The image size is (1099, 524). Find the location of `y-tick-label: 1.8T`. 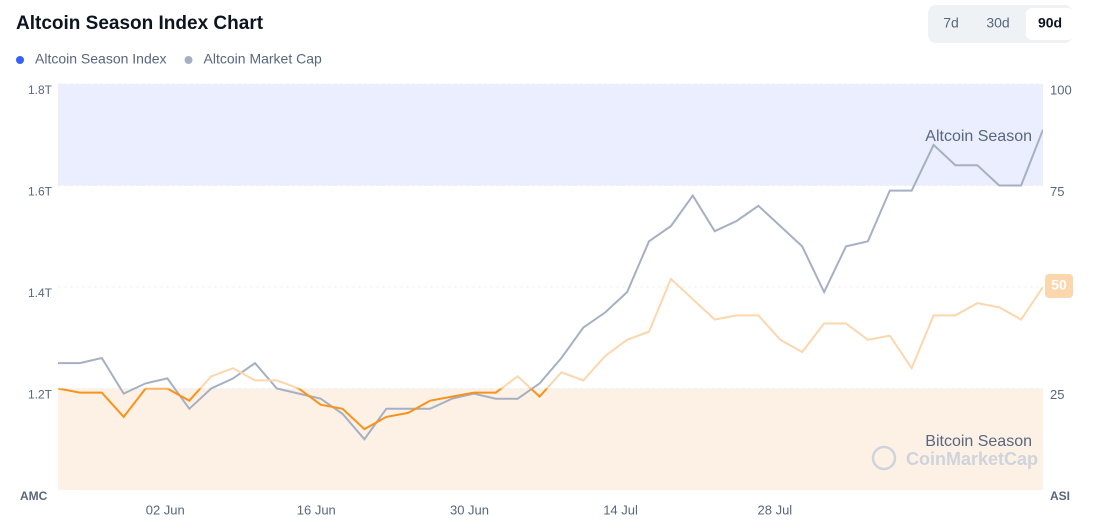

y-tick-label: 1.8T is located at coordinates (40, 90).